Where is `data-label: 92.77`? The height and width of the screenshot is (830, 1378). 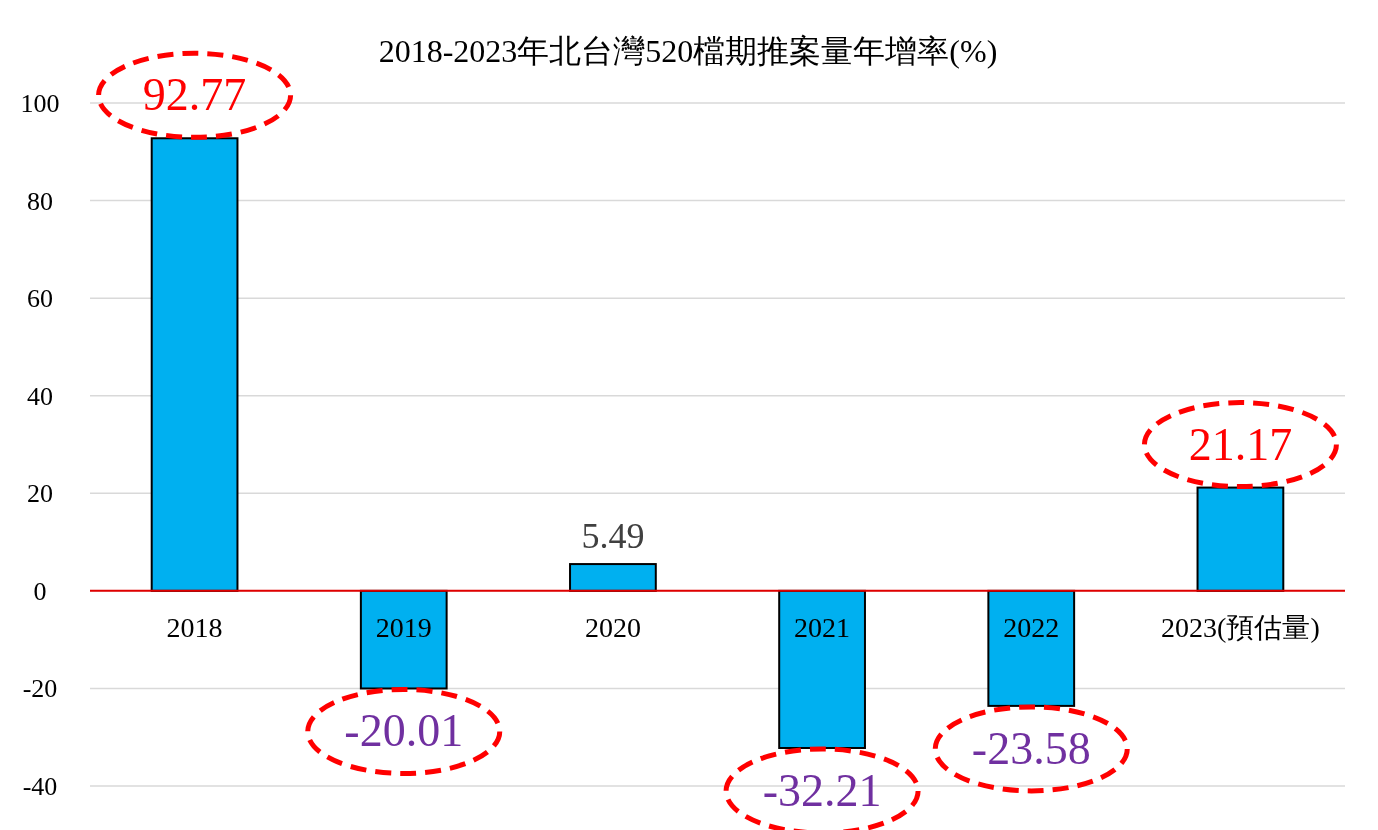
data-label: 92.77 is located at coordinates (194, 95).